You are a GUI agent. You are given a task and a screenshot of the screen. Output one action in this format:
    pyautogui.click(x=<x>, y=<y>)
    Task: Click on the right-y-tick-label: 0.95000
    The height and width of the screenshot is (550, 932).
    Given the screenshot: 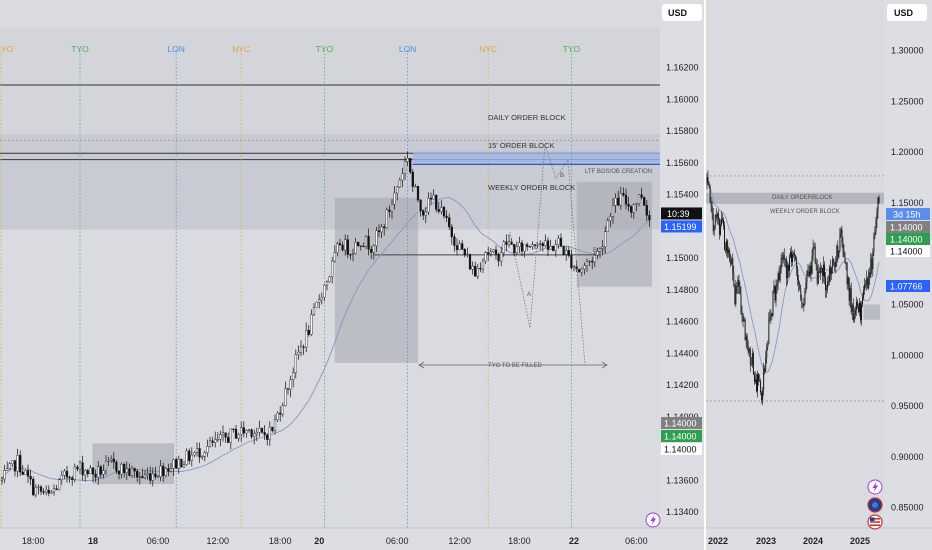 What is the action you would take?
    pyautogui.click(x=907, y=406)
    